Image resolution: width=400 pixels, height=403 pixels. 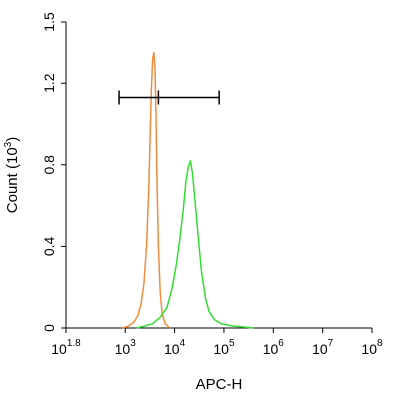 I want to click on x-tick-label: 101.8, so click(x=66, y=347).